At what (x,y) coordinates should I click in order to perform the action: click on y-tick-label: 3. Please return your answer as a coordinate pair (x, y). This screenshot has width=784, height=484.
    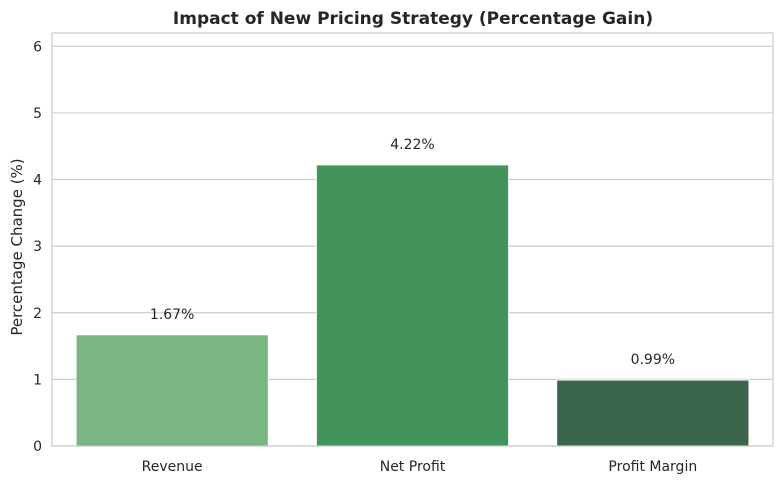
    Looking at the image, I should click on (37, 247).